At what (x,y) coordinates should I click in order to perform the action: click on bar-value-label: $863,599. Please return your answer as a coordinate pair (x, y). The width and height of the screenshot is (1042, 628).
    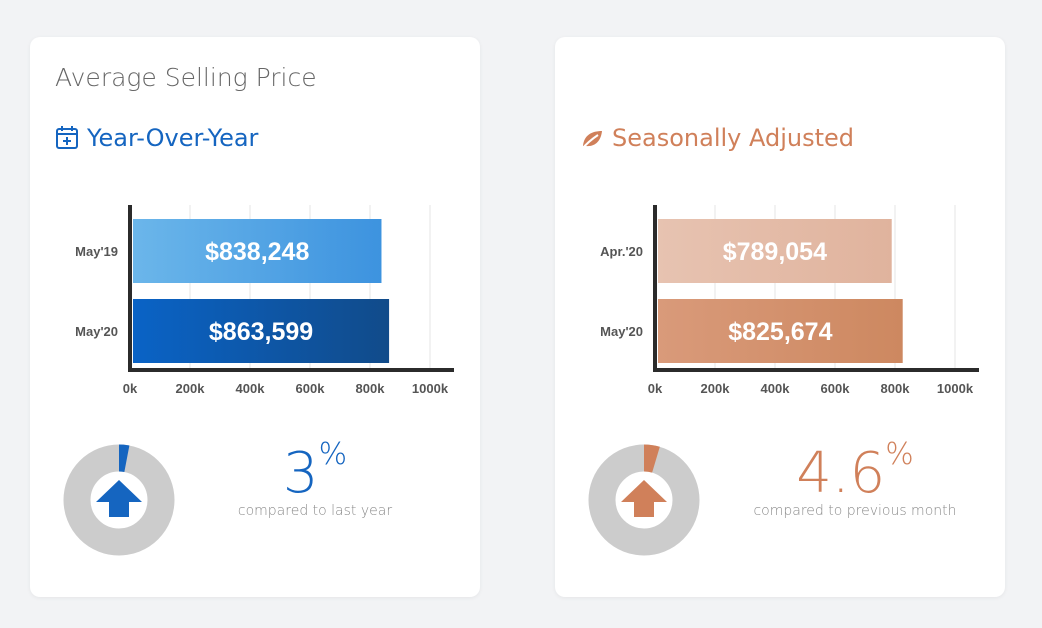
    Looking at the image, I should click on (261, 332).